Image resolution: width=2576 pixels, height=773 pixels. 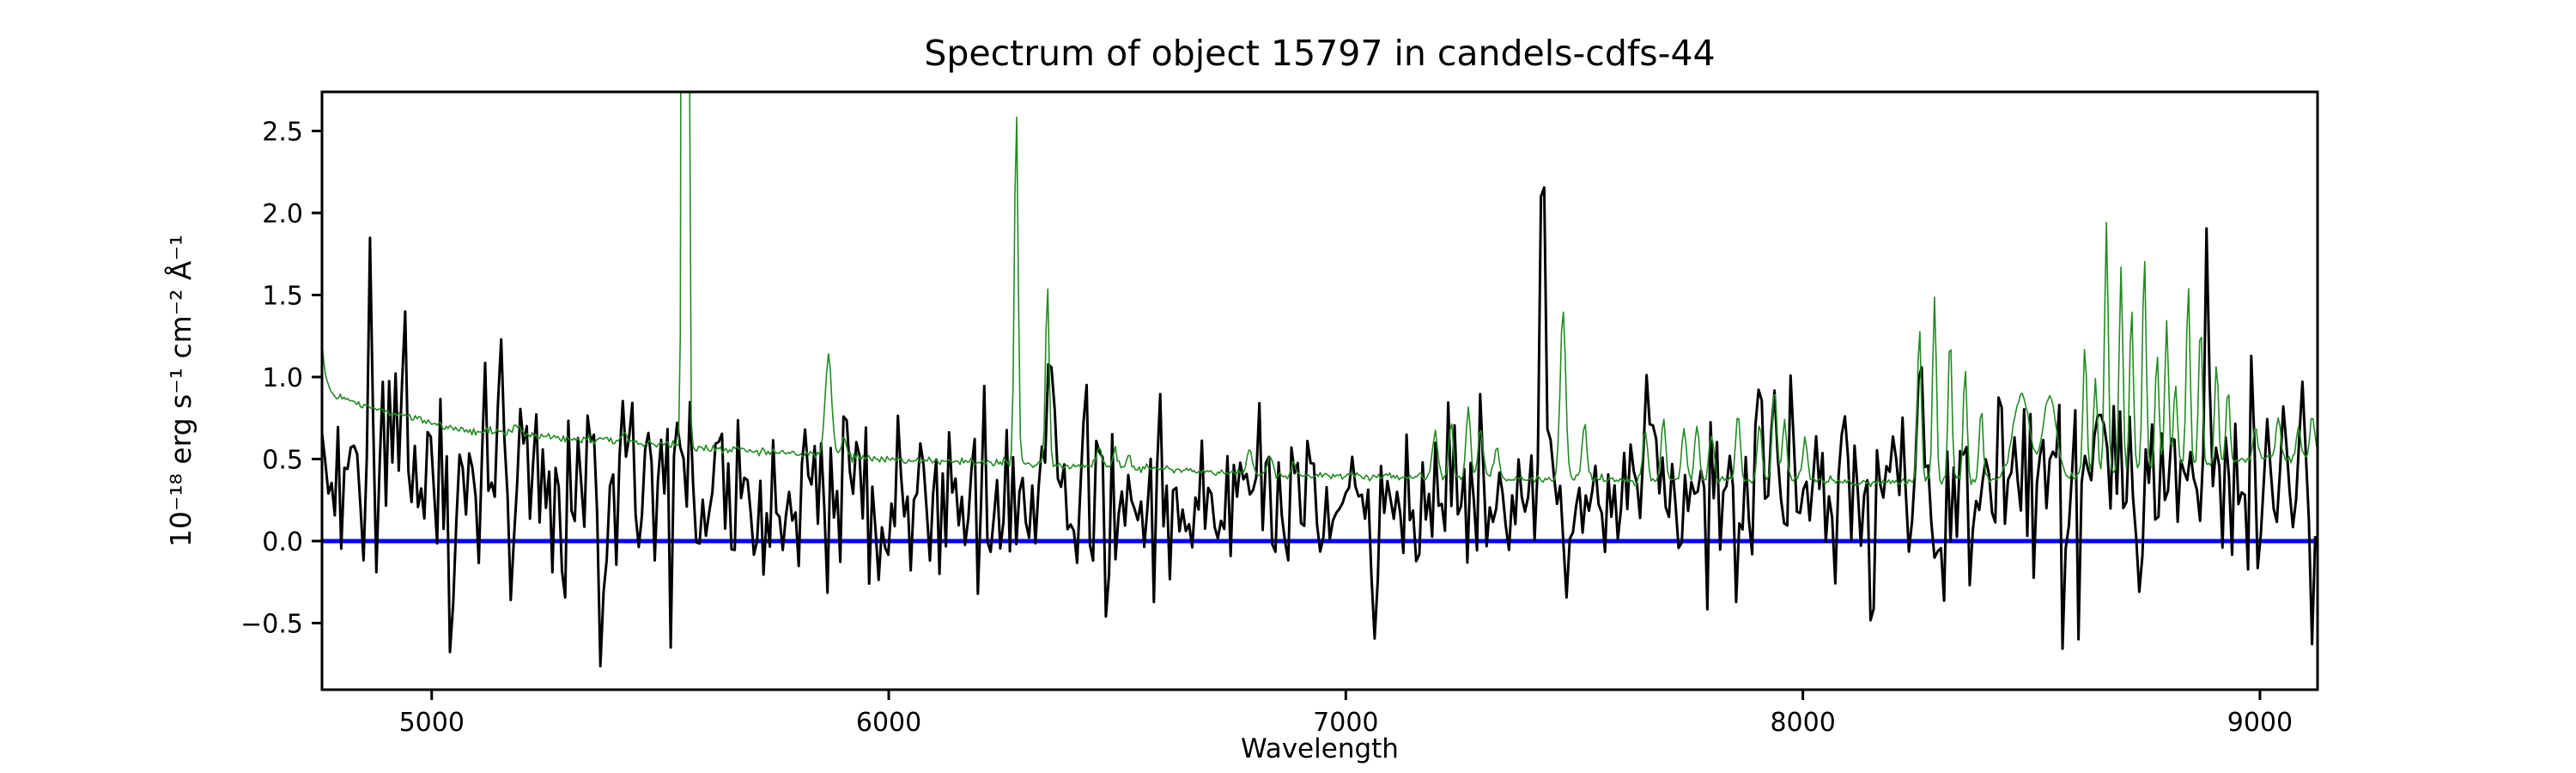 I want to click on x-axis-label: Wavelength, so click(x=1320, y=748).